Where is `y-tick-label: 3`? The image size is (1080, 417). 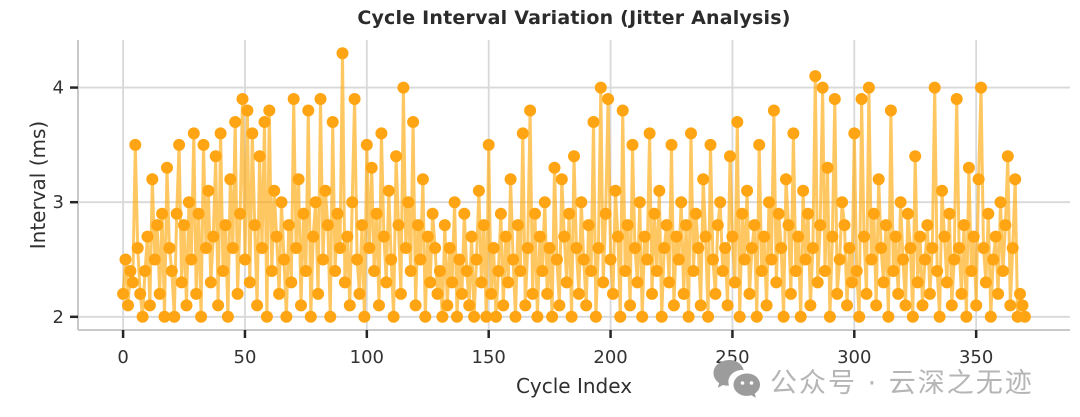 y-tick-label: 3 is located at coordinates (58, 202).